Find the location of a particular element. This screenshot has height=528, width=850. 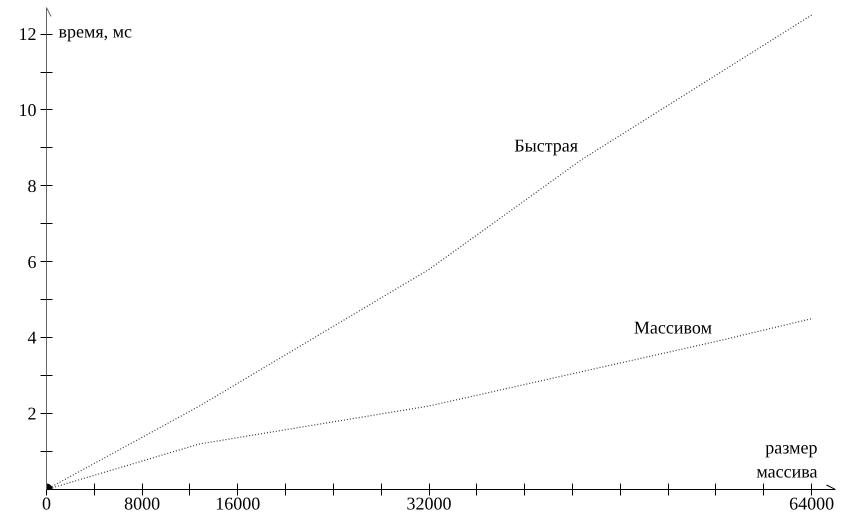

x-tick-label: 64000 is located at coordinates (811, 504).